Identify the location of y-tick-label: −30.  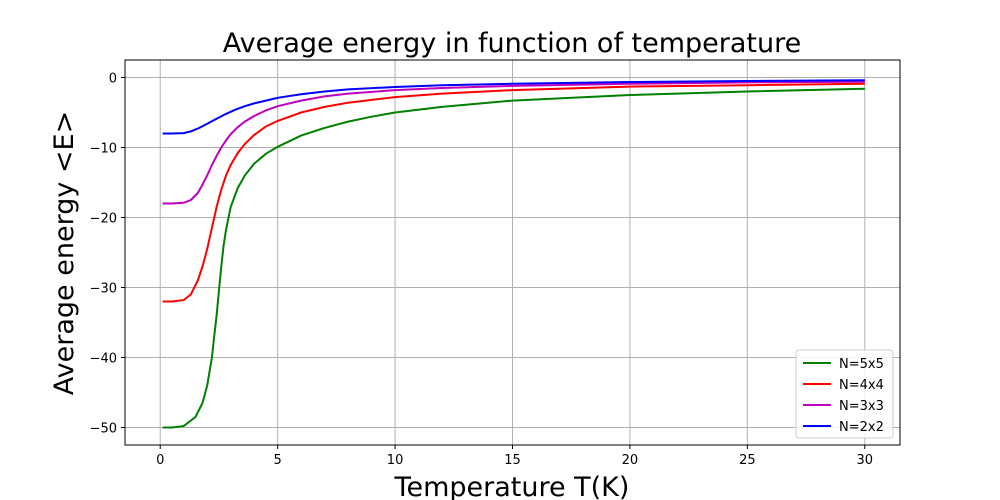
(103, 289).